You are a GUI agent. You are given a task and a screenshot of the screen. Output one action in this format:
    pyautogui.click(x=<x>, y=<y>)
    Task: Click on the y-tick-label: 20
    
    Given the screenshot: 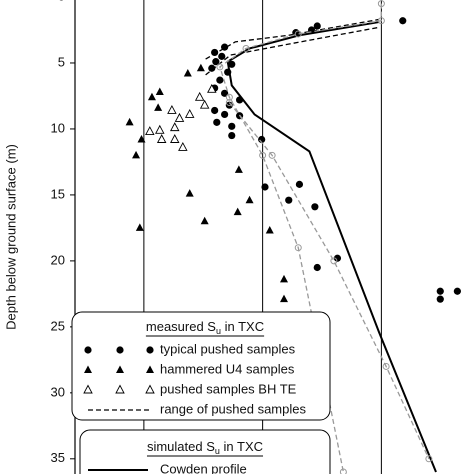 What is the action you would take?
    pyautogui.click(x=58, y=259)
    